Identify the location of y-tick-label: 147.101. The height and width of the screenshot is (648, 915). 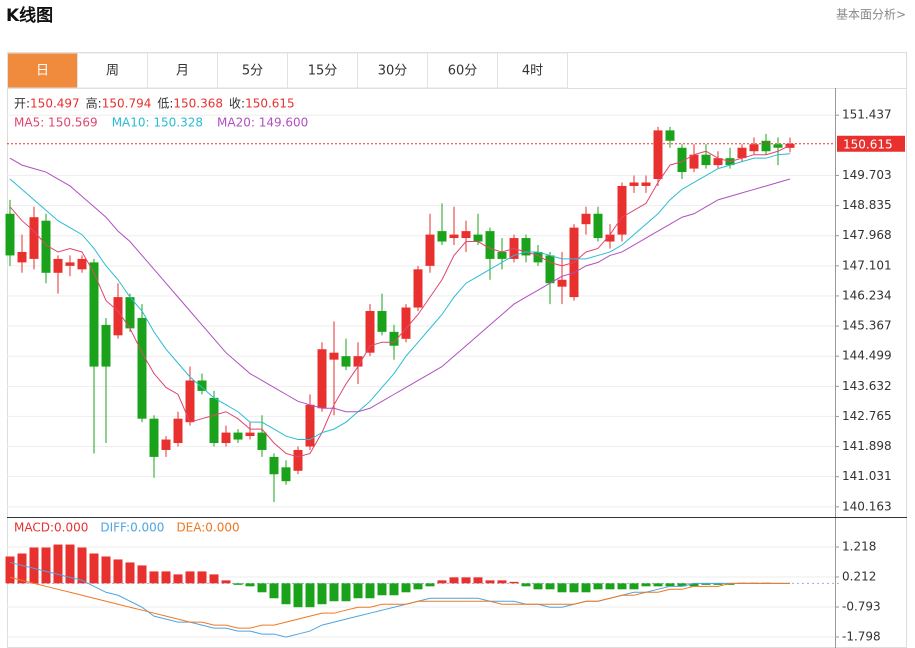
(867, 265).